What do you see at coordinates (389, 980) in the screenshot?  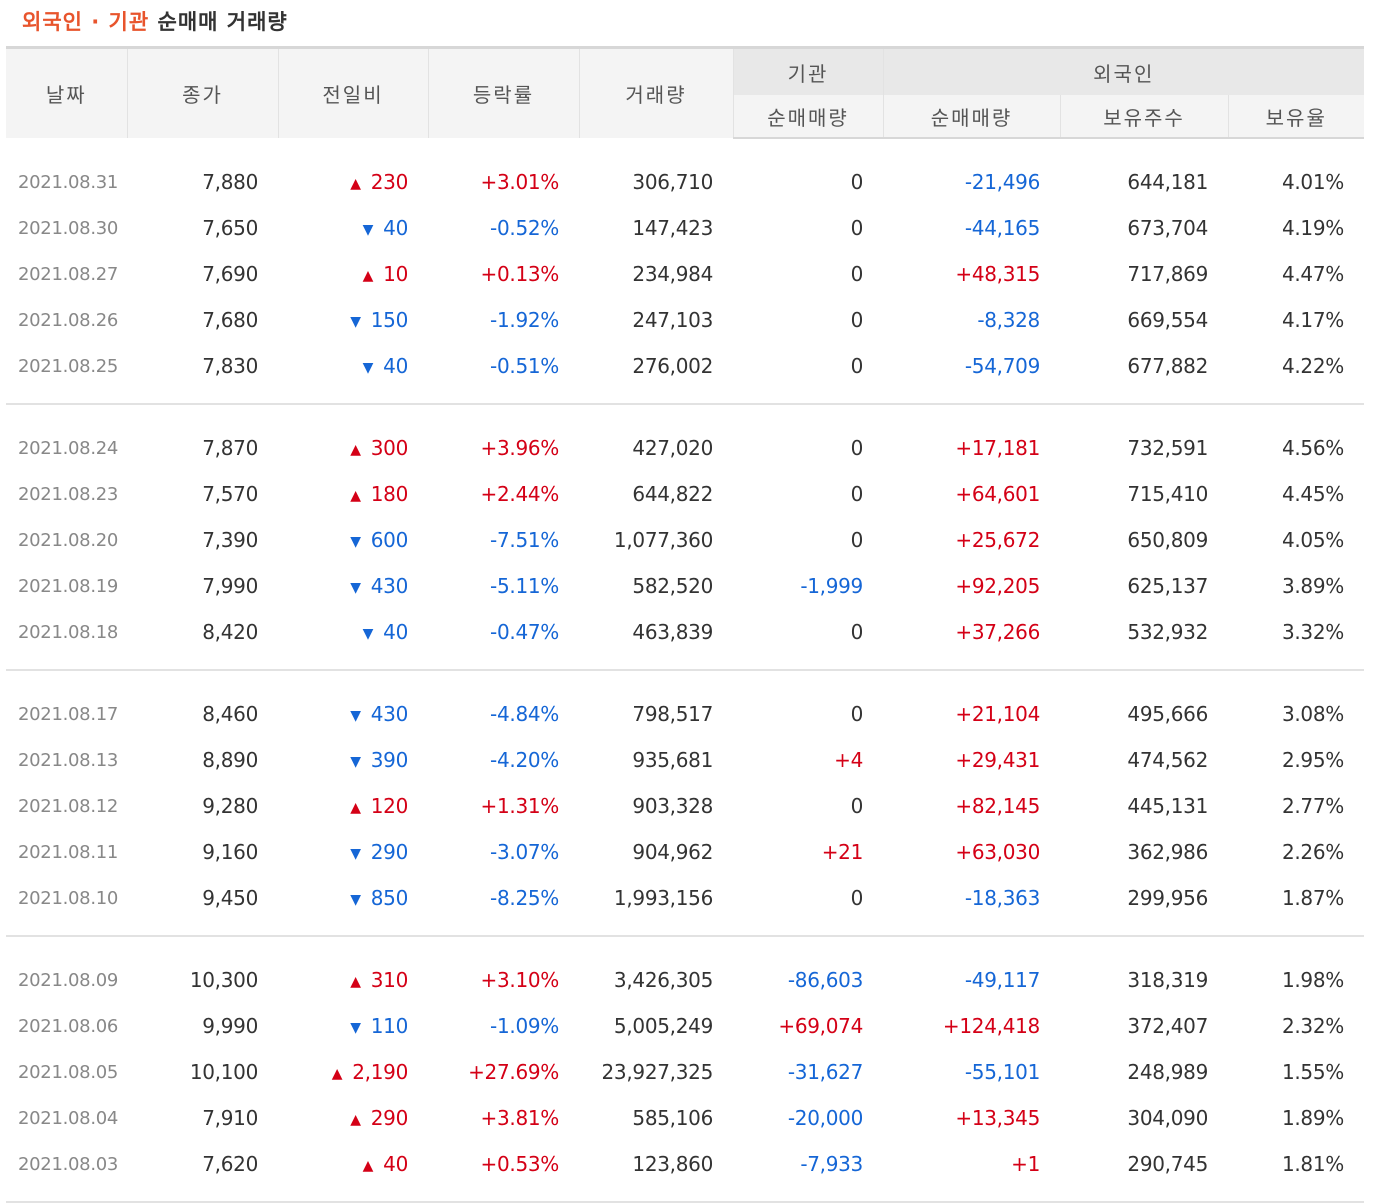 I see `change-value: 310` at bounding box center [389, 980].